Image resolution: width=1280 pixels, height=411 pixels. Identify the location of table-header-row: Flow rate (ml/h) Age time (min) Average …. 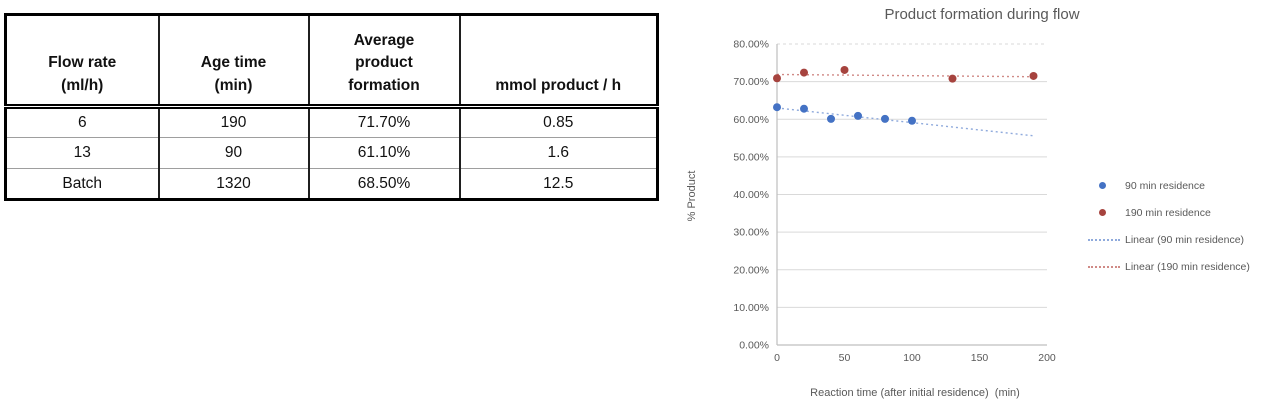
(332, 61).